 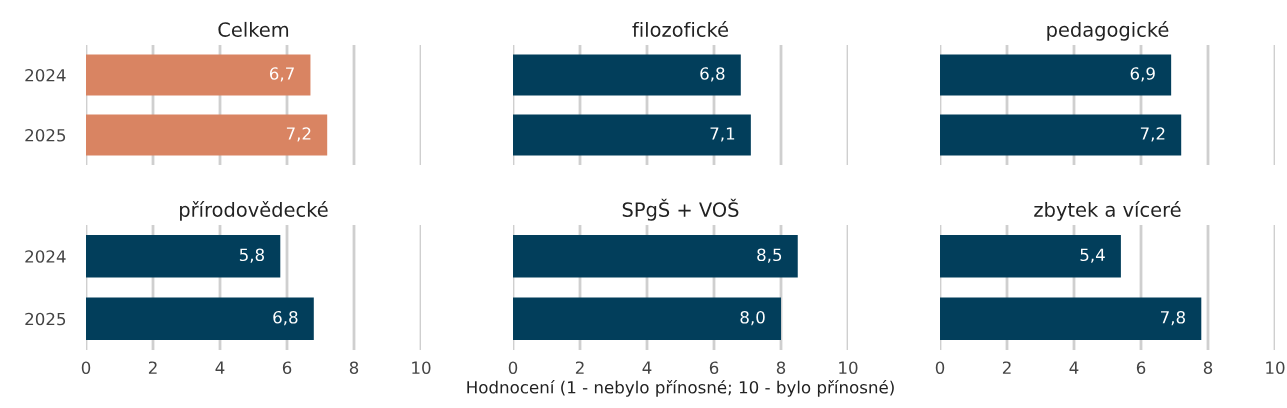 I want to click on data-label: 6,7, so click(x=281, y=74).